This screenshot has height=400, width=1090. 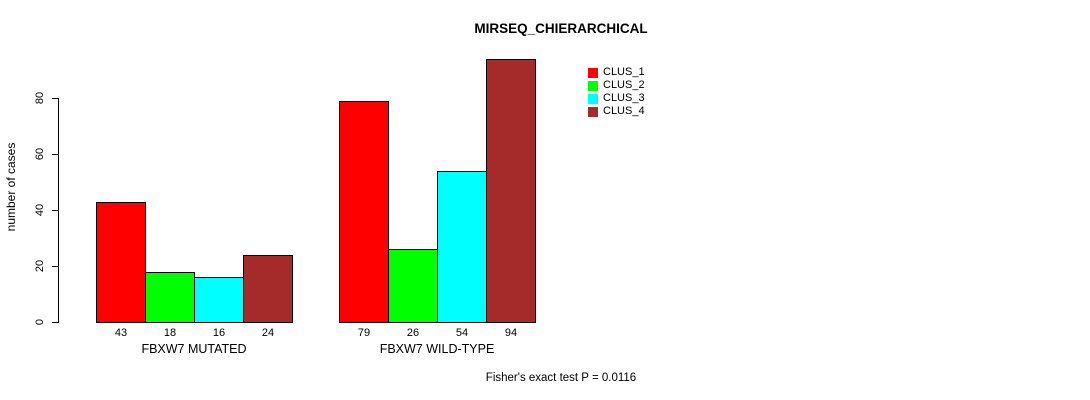 I want to click on bar-clus-2-fbxw7-mutated, so click(x=170, y=297).